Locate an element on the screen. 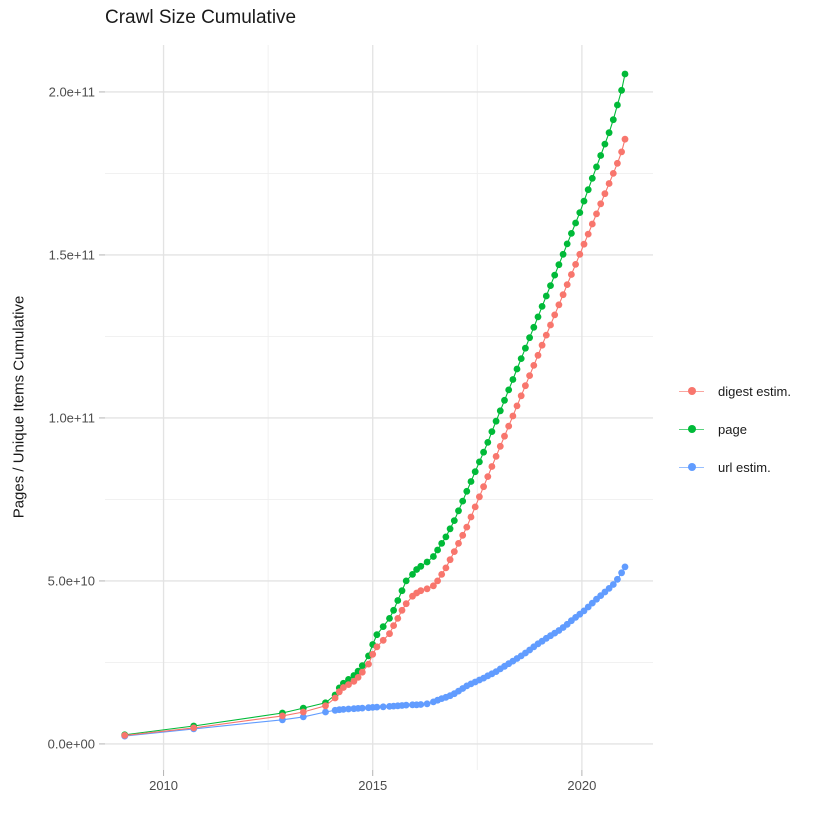 This screenshot has width=826, height=827. legend-key-url is located at coordinates (691, 467).